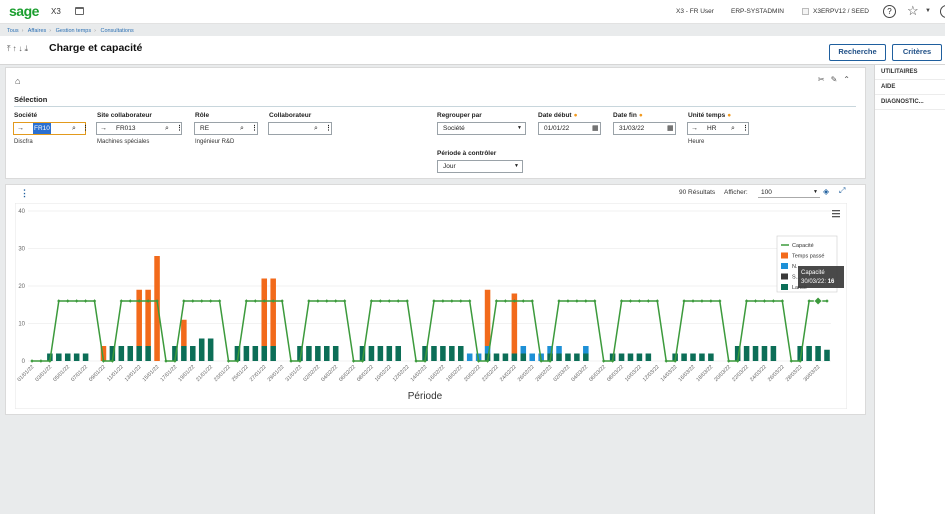 Image resolution: width=945 pixels, height=514 pixels. I want to click on regrouper-select: Société ▼, so click(481, 128).